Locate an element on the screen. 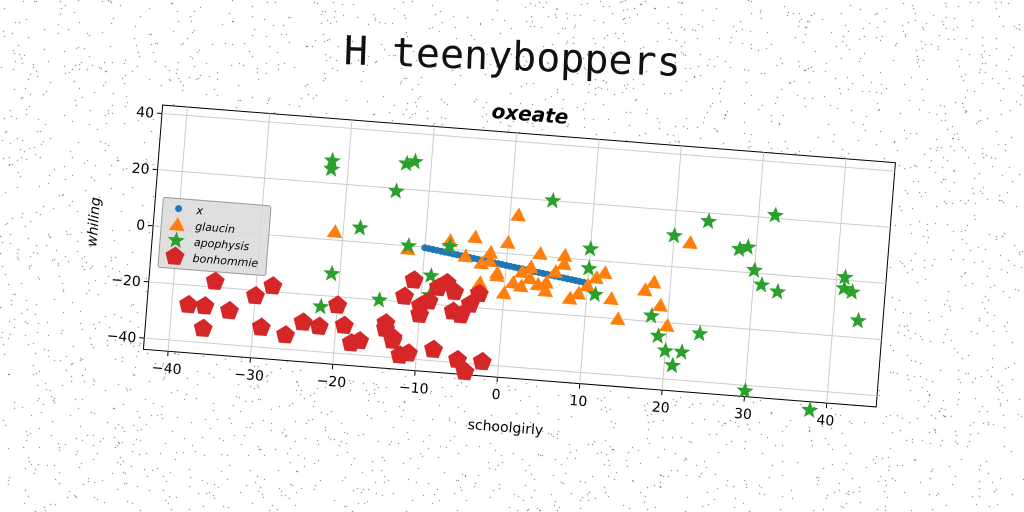 This screenshot has width=1024, height=512. y-axis-label: whiling is located at coordinates (94, 222).